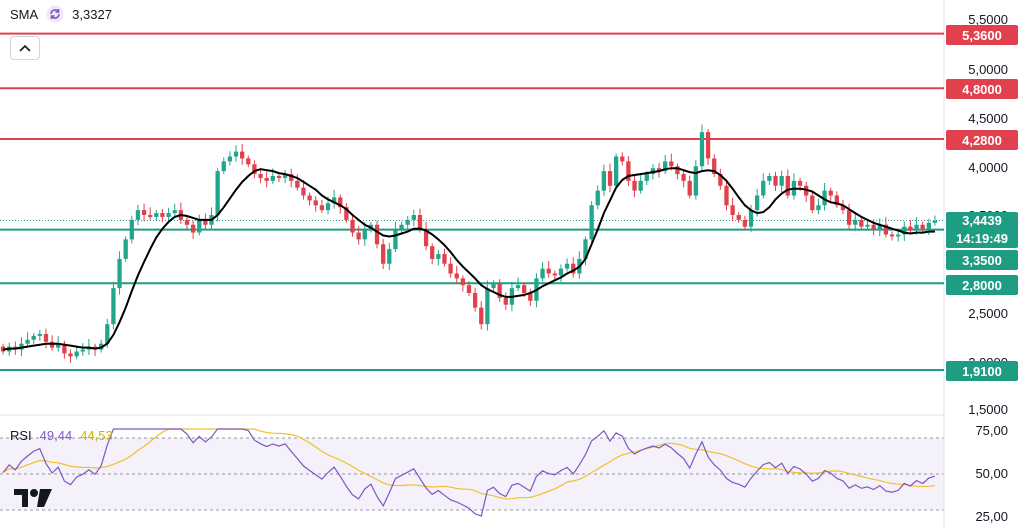 The width and height of the screenshot is (1024, 527). Describe the element at coordinates (55, 14) in the screenshot. I see `refresh-icon` at that location.